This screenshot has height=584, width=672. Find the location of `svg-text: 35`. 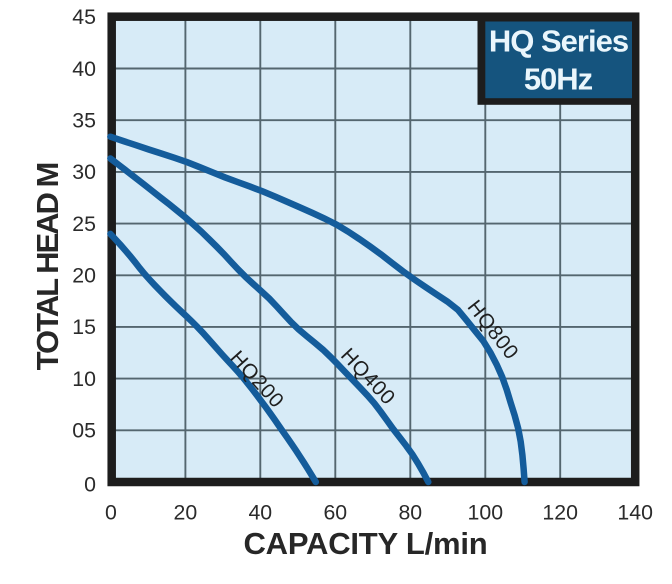

svg-text: 35 is located at coordinates (84, 121).